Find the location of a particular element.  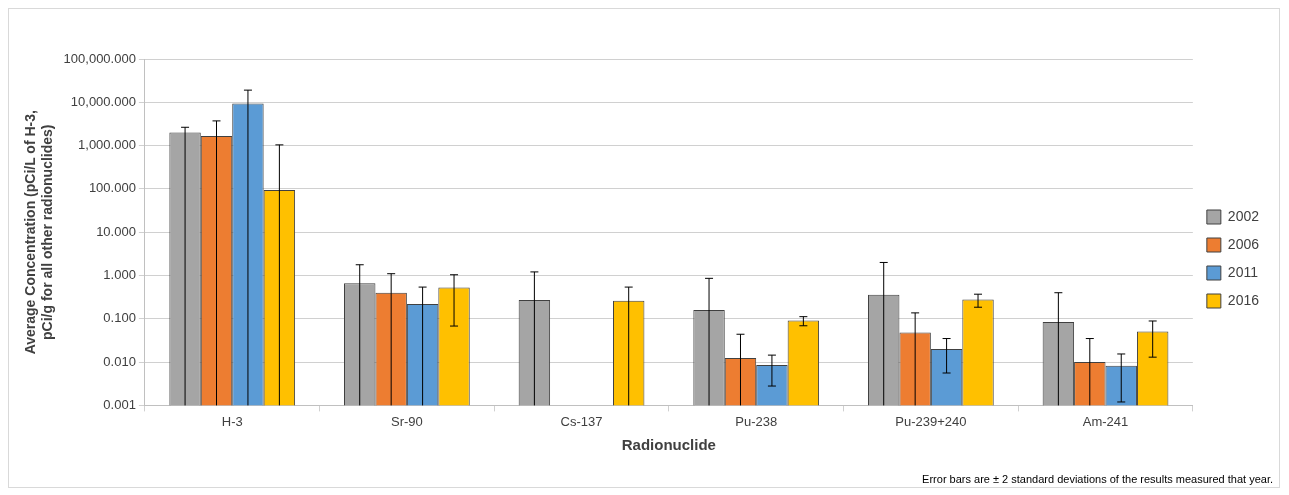

y-tick-label: 0.100 is located at coordinates (119, 318).